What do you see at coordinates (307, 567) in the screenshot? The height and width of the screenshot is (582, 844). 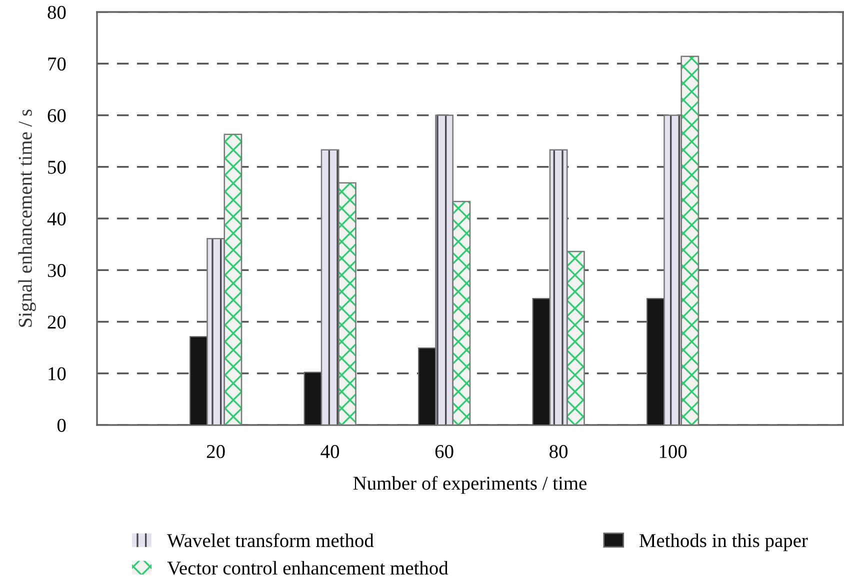 I see `legend-label: Vector control enhancement method` at bounding box center [307, 567].